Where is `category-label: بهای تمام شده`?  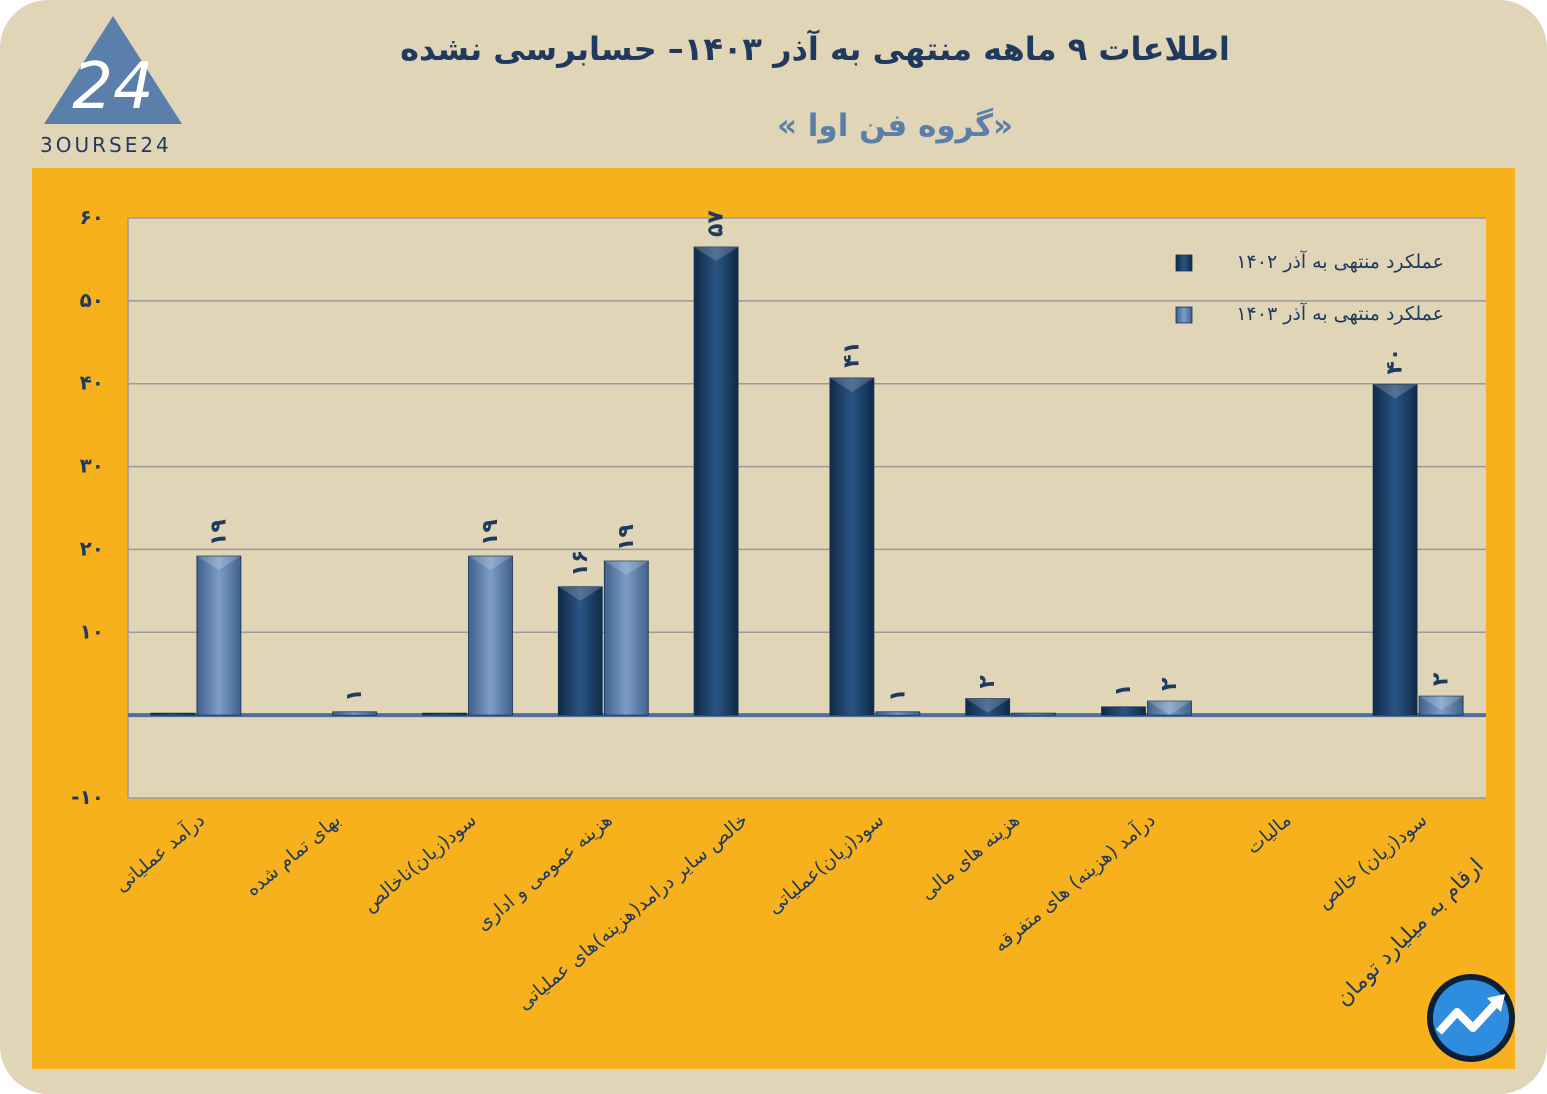
category-label: بهای تمام شده is located at coordinates (293, 855).